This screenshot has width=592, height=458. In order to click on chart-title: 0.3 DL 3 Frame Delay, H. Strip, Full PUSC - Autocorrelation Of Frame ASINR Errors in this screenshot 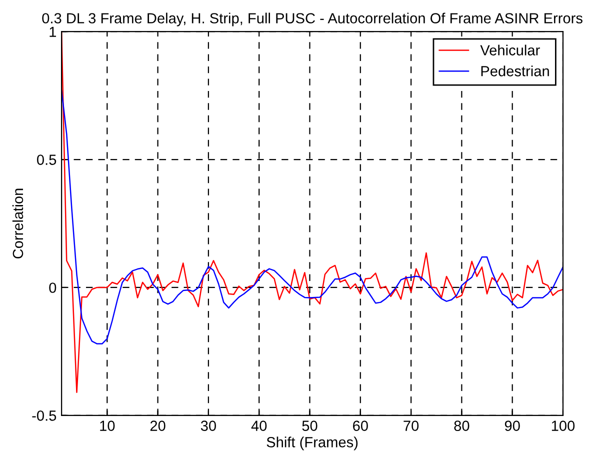, I will do `click(312, 19)`.